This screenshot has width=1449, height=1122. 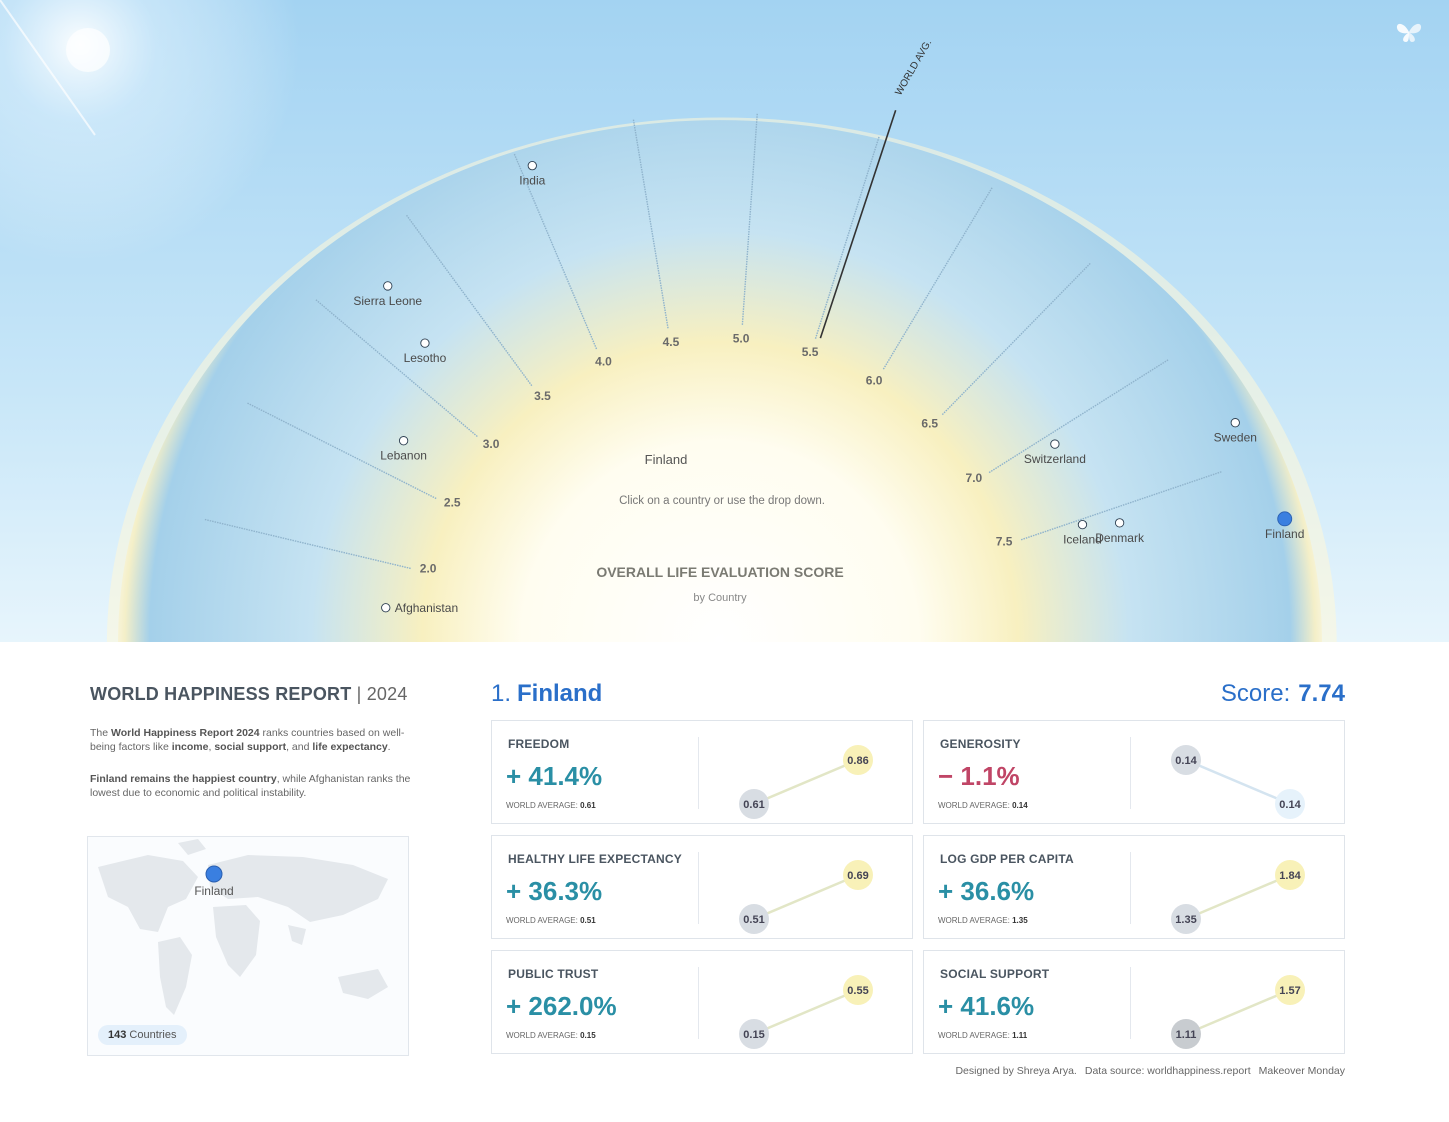 What do you see at coordinates (980, 744) in the screenshot?
I see `metric-name: GENEROSITY` at bounding box center [980, 744].